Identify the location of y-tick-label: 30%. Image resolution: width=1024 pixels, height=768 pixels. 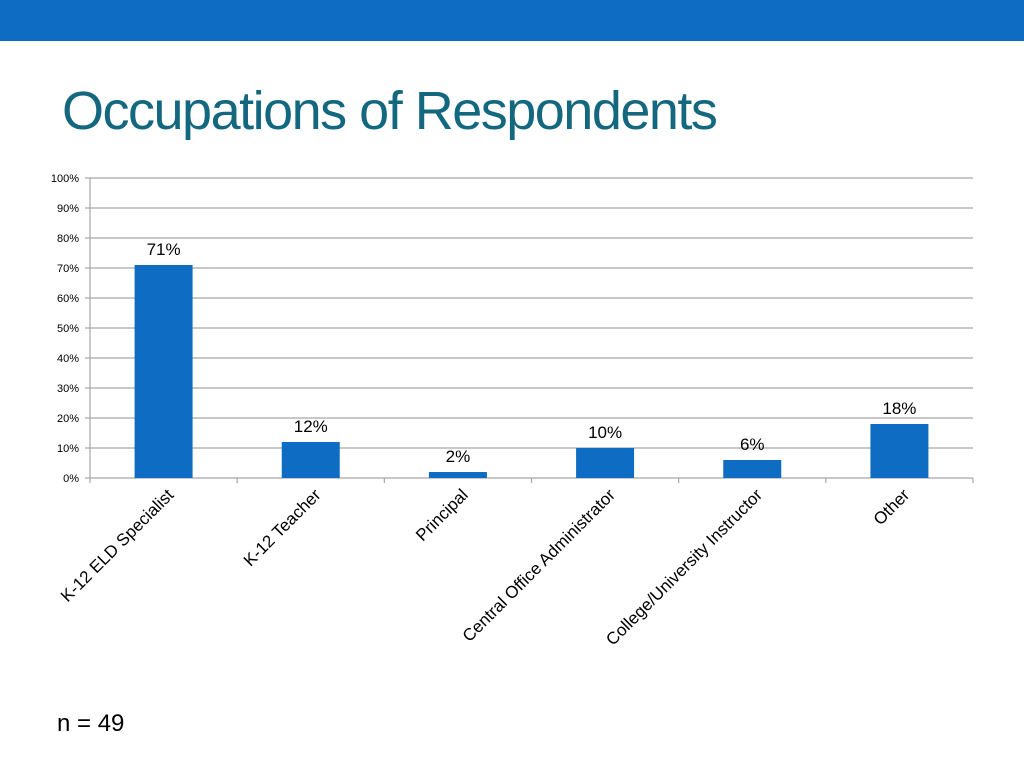
(68, 389).